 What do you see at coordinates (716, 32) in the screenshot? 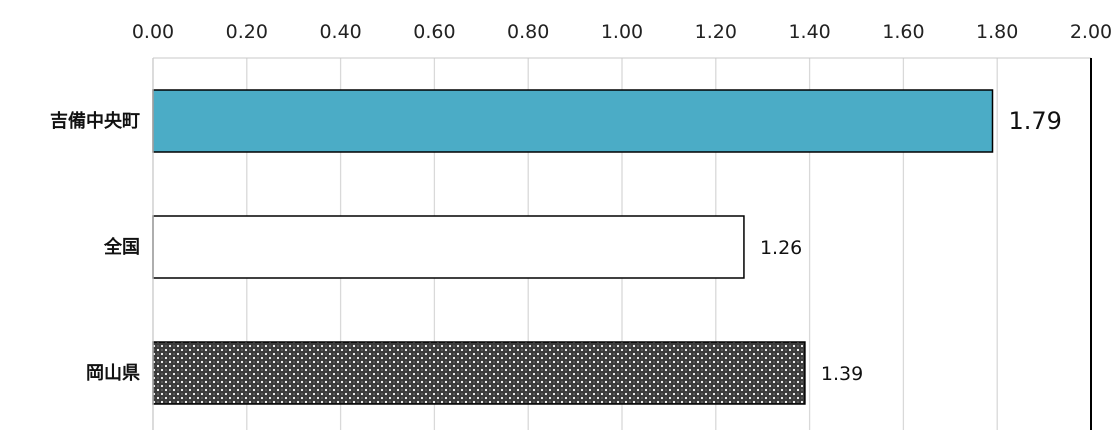
I see `x-tick-label: 1.20` at bounding box center [716, 32].